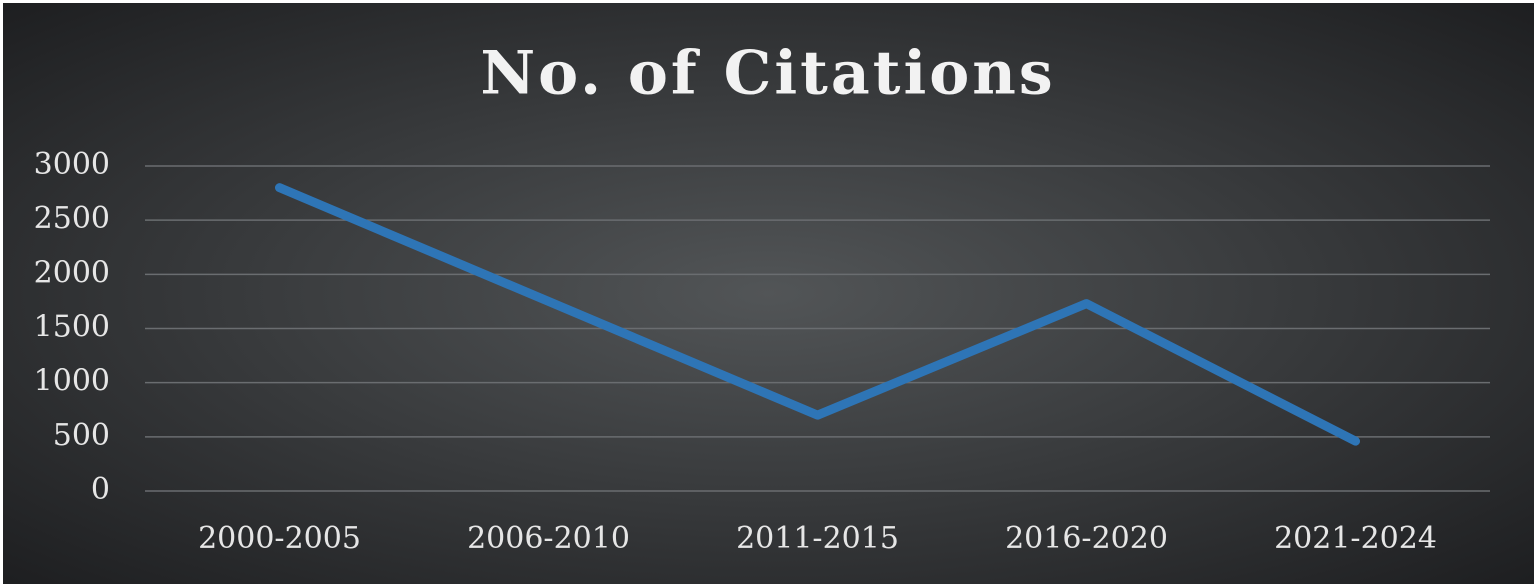 The height and width of the screenshot is (587, 1537). What do you see at coordinates (81, 435) in the screenshot?
I see `y-tick-label: 500` at bounding box center [81, 435].